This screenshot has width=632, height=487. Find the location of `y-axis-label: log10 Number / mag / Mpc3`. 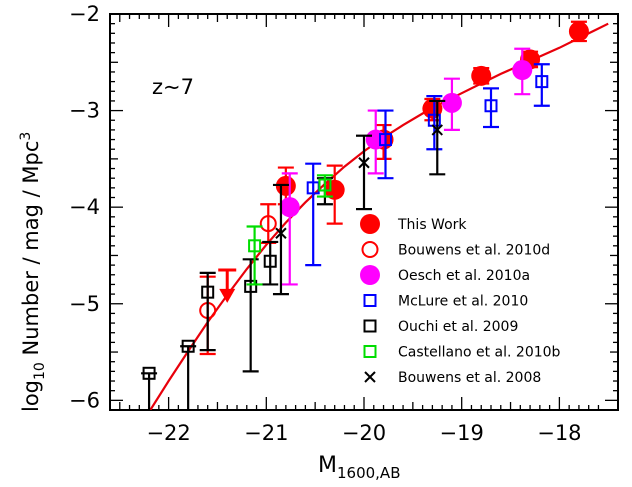

y-axis-label: log10 Number / mag / Mpc3 is located at coordinates (33, 272).